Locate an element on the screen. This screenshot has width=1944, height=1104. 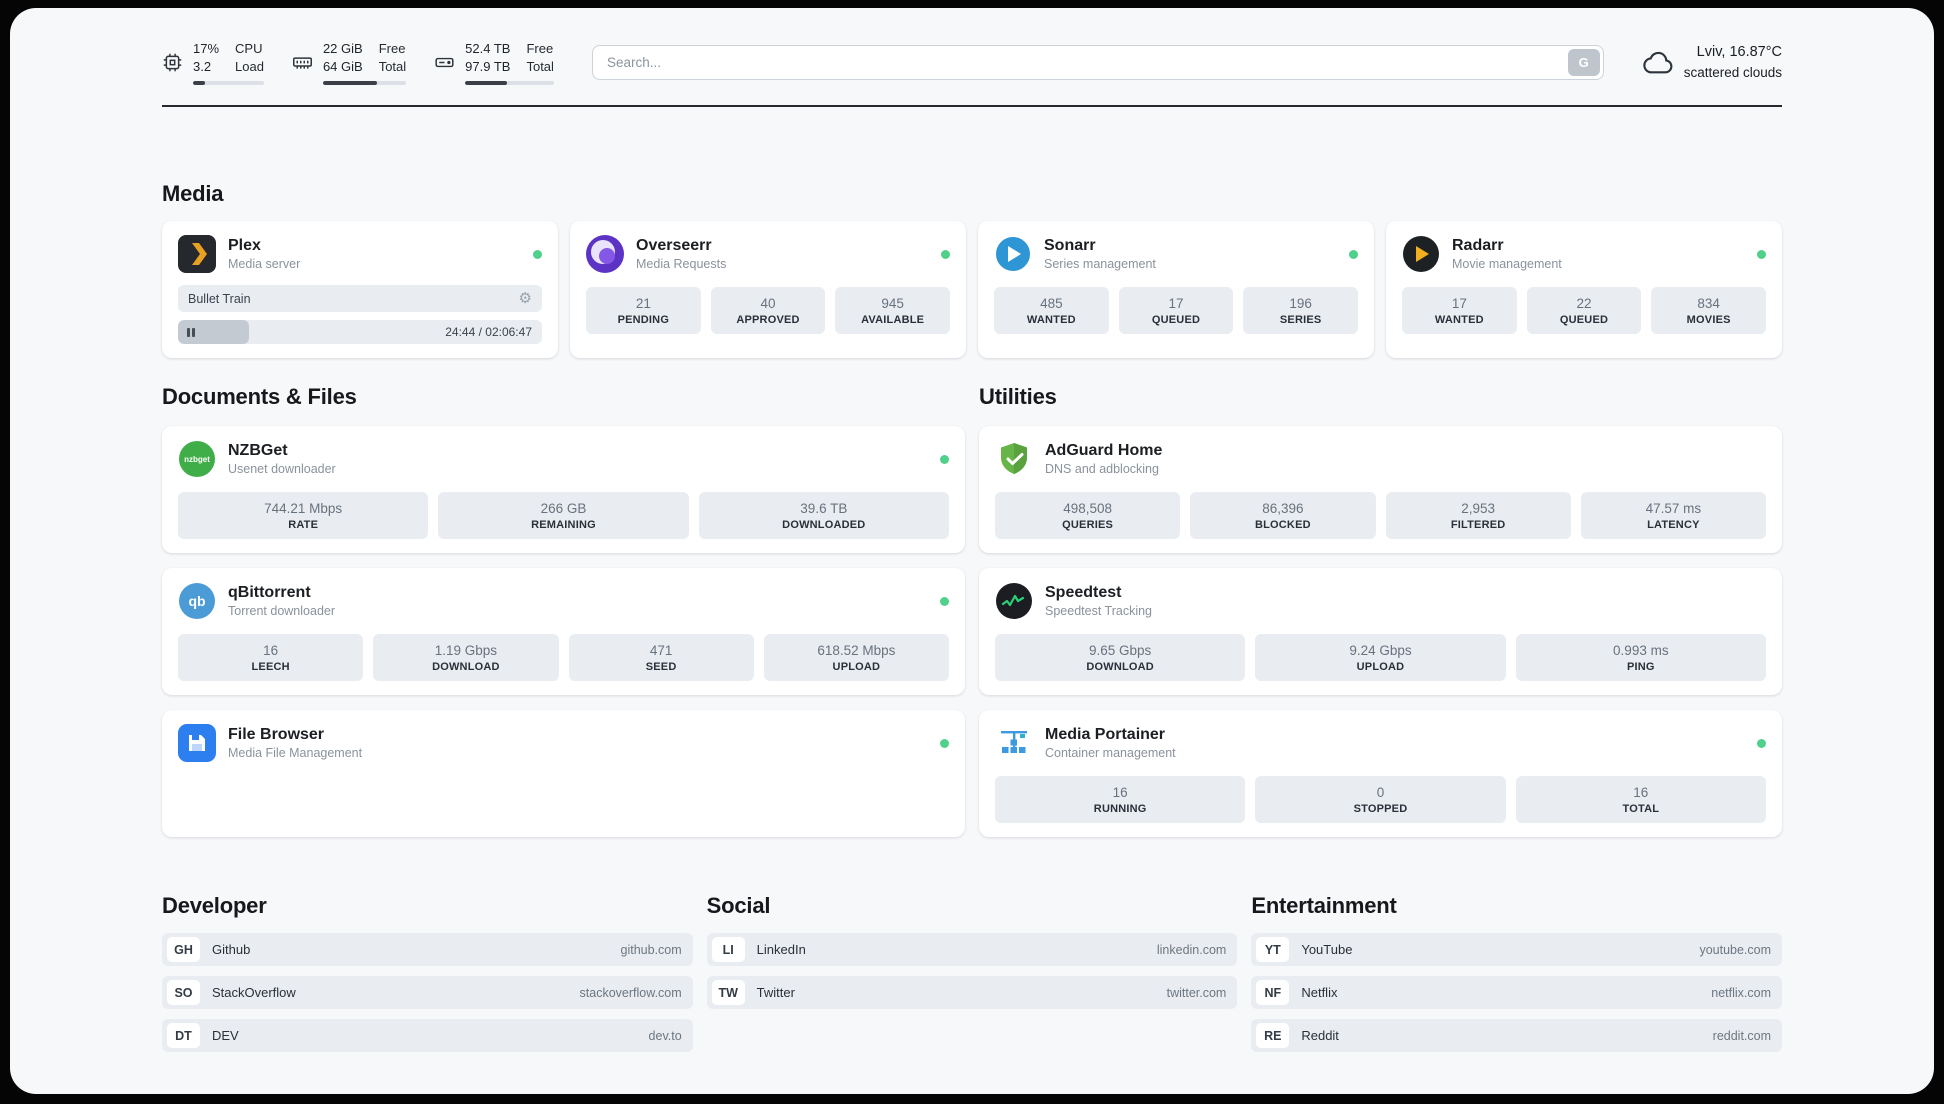
link-youtube: YT YouTube youtube.com is located at coordinates (1517, 950).